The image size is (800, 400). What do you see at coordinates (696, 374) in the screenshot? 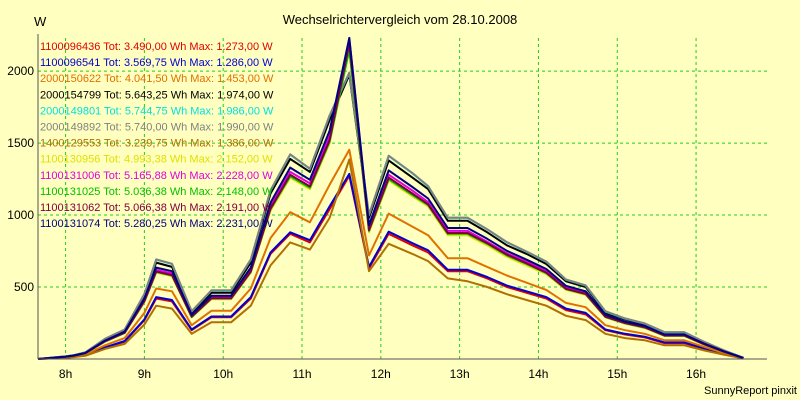
I see `x-tick-label: 16h` at bounding box center [696, 374].